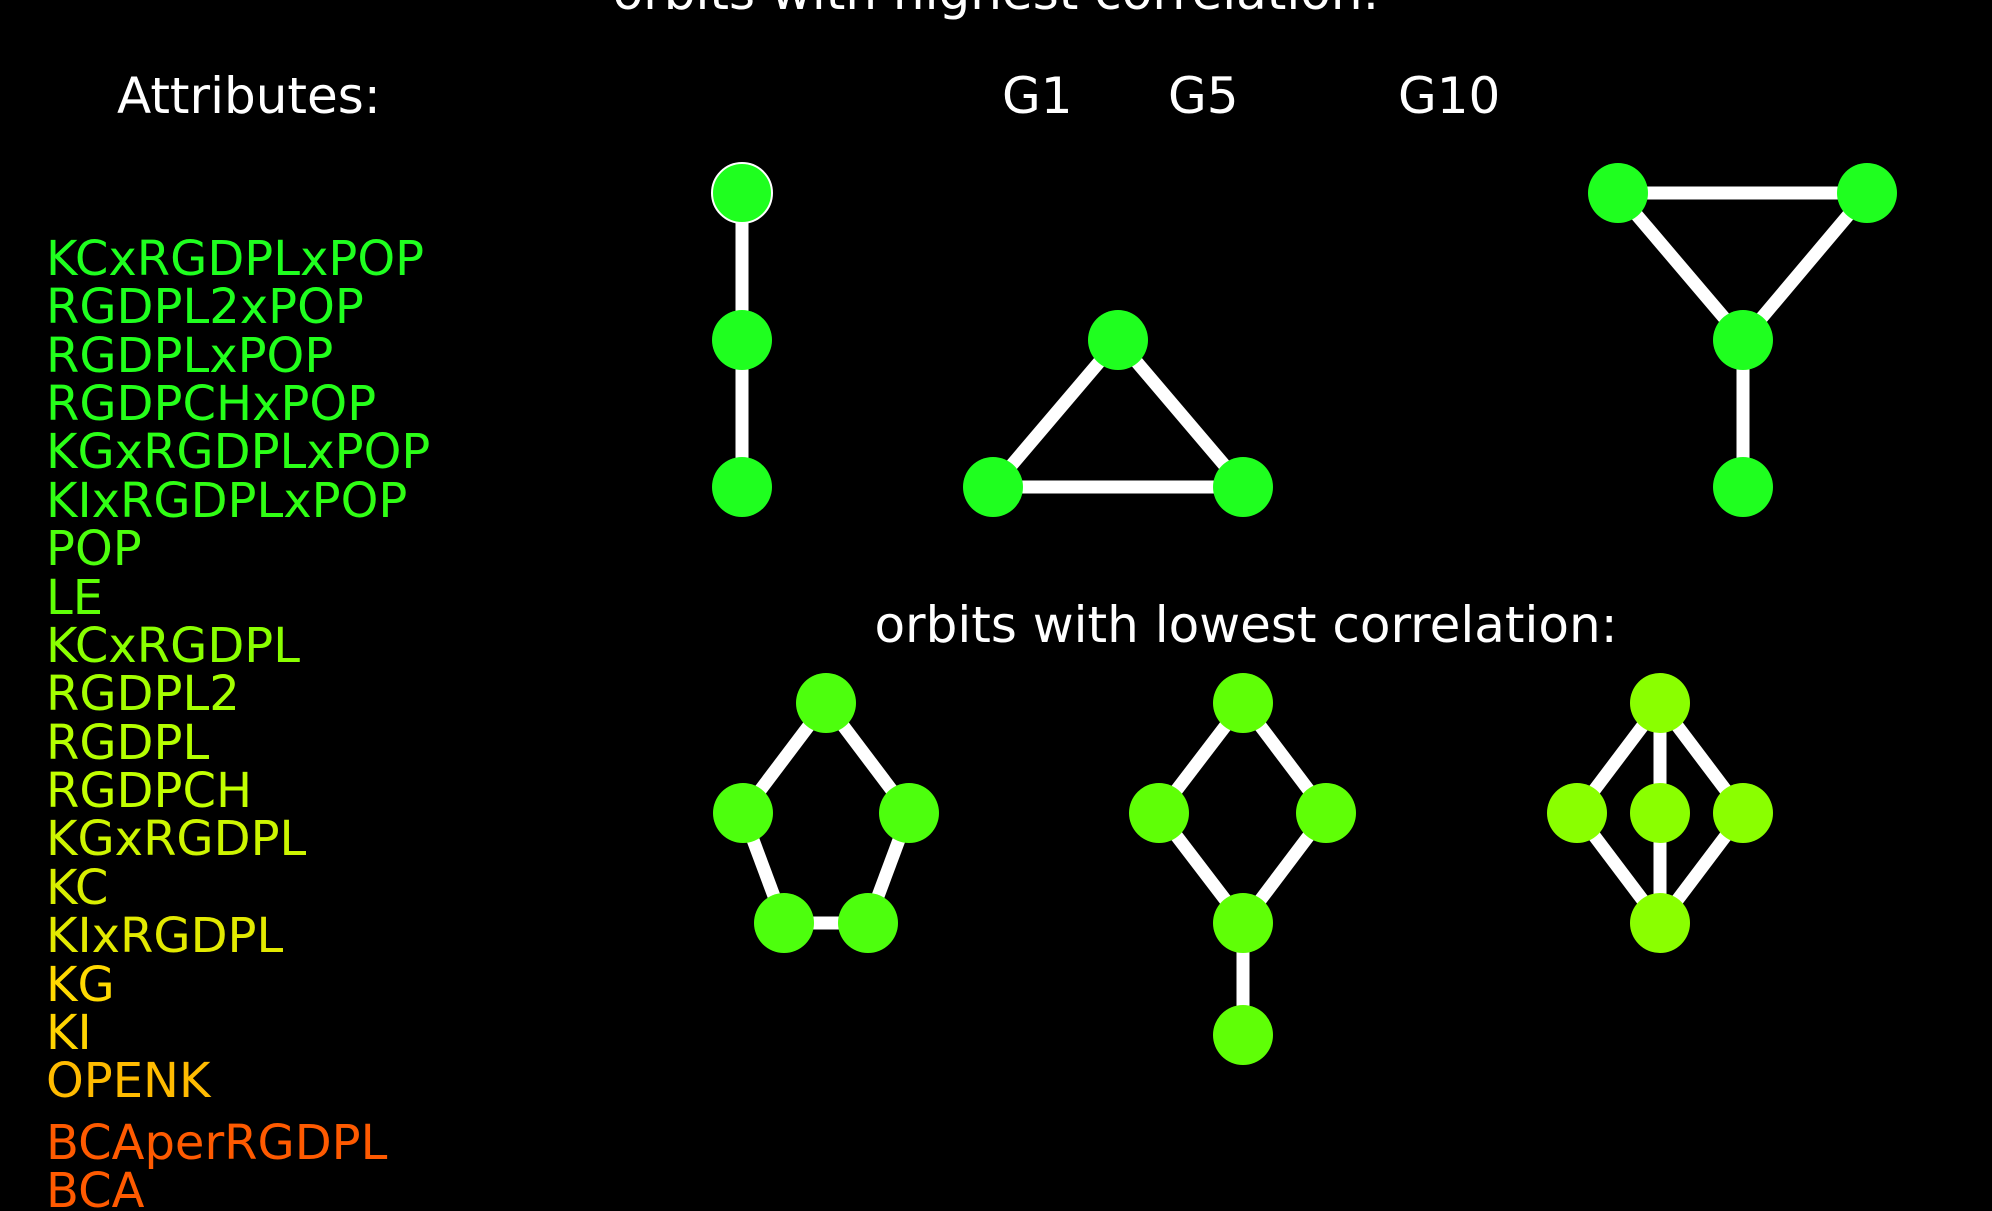 The image size is (1992, 1211). Describe the element at coordinates (996, 11) in the screenshot. I see `figure-title: orbits with highest correlation:` at that location.